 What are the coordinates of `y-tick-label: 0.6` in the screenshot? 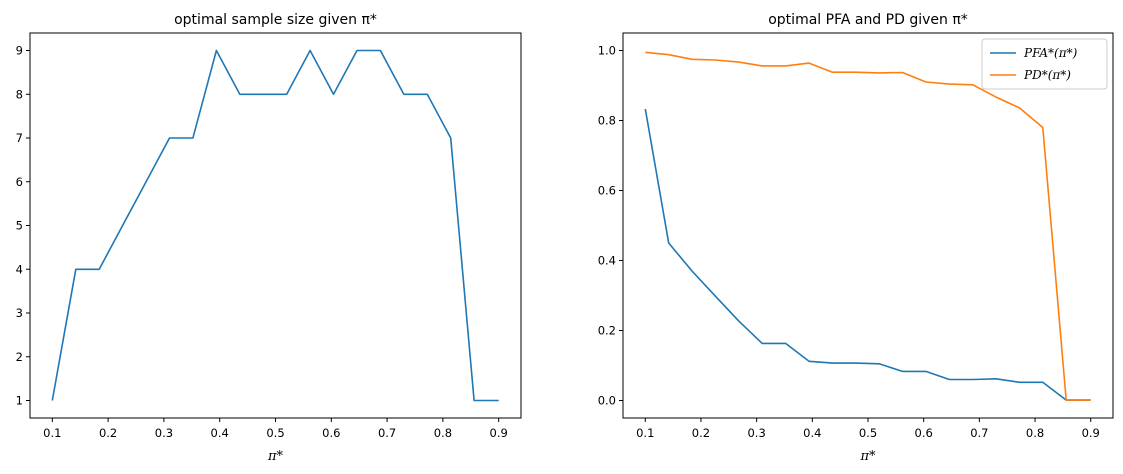 It's located at (607, 191).